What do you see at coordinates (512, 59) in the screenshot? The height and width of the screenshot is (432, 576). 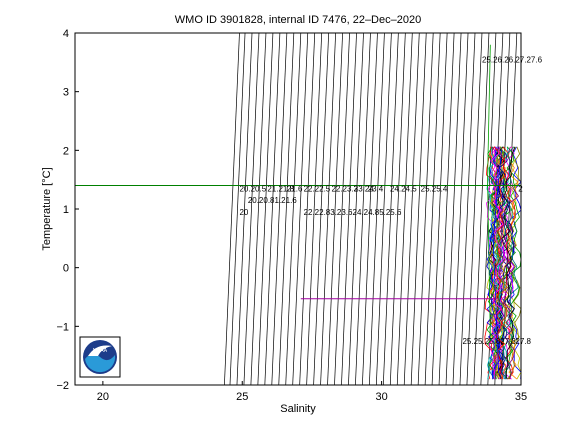 I see `isoline-label: 25.26.26.27.27.6` at bounding box center [512, 59].